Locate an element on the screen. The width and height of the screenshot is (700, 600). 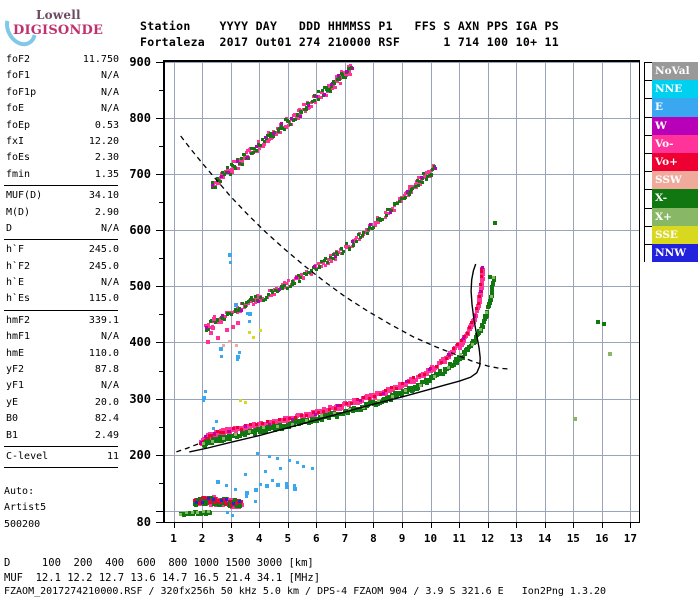
param-divider is located at coordinates (61, 186).